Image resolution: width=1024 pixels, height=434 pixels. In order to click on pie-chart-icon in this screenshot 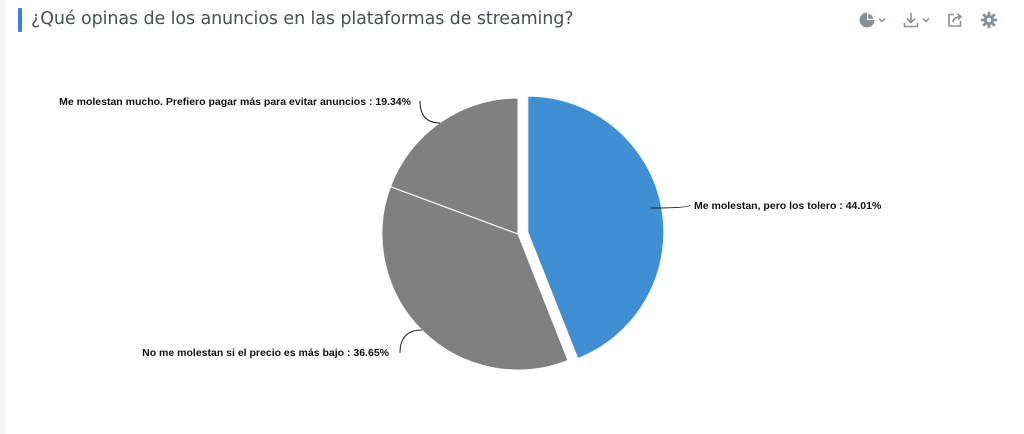, I will do `click(867, 20)`.